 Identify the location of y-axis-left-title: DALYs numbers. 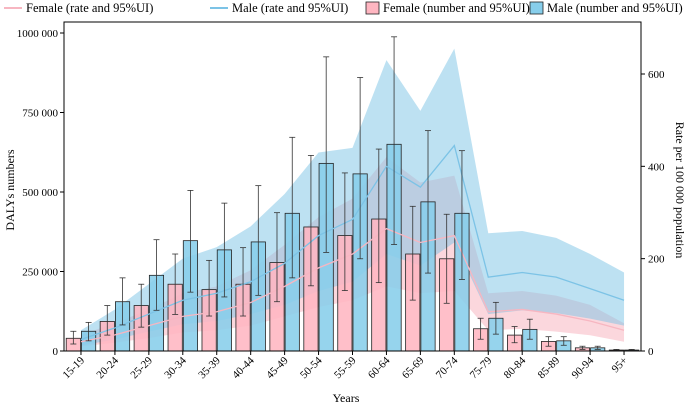
(10, 189).